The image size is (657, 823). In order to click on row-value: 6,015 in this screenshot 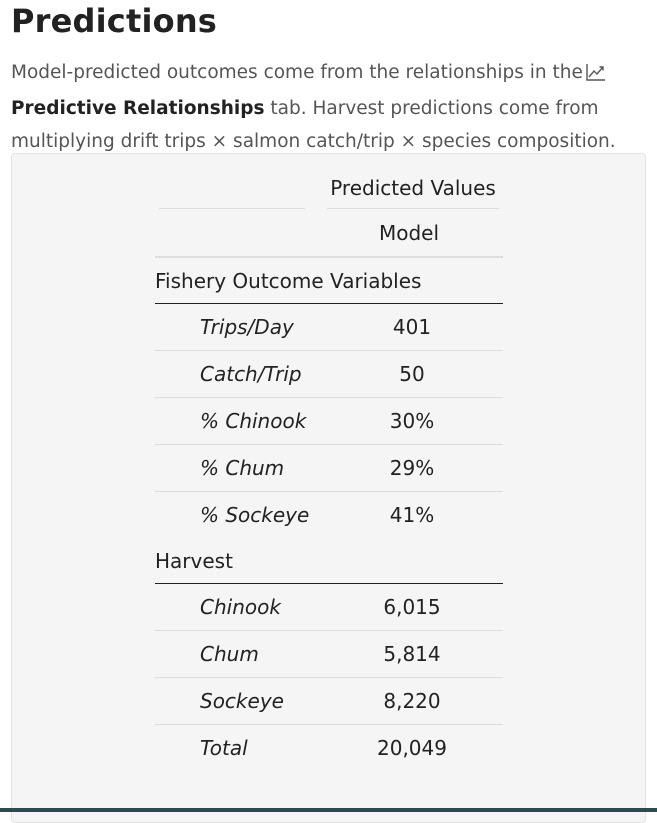, I will do `click(409, 607)`.